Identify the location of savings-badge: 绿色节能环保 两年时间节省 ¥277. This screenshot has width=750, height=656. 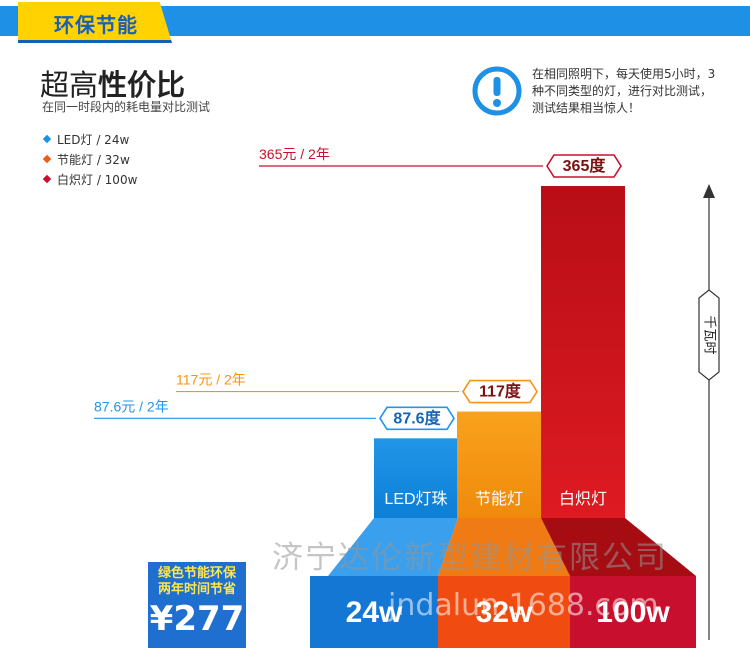
(197, 605).